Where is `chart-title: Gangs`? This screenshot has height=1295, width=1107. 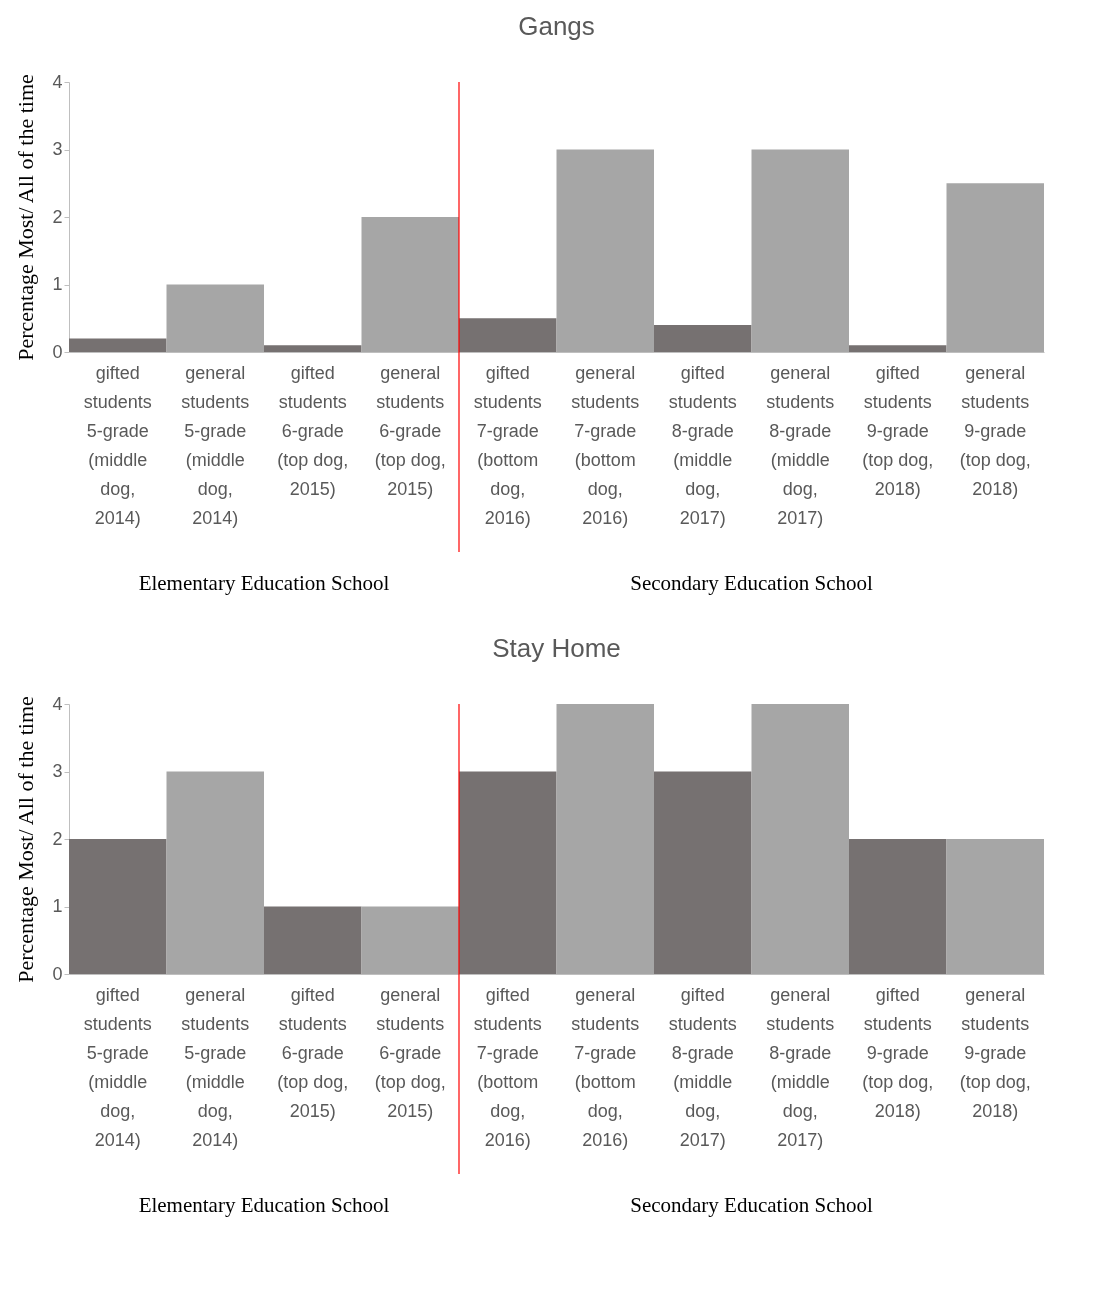 chart-title: Gangs is located at coordinates (556, 26).